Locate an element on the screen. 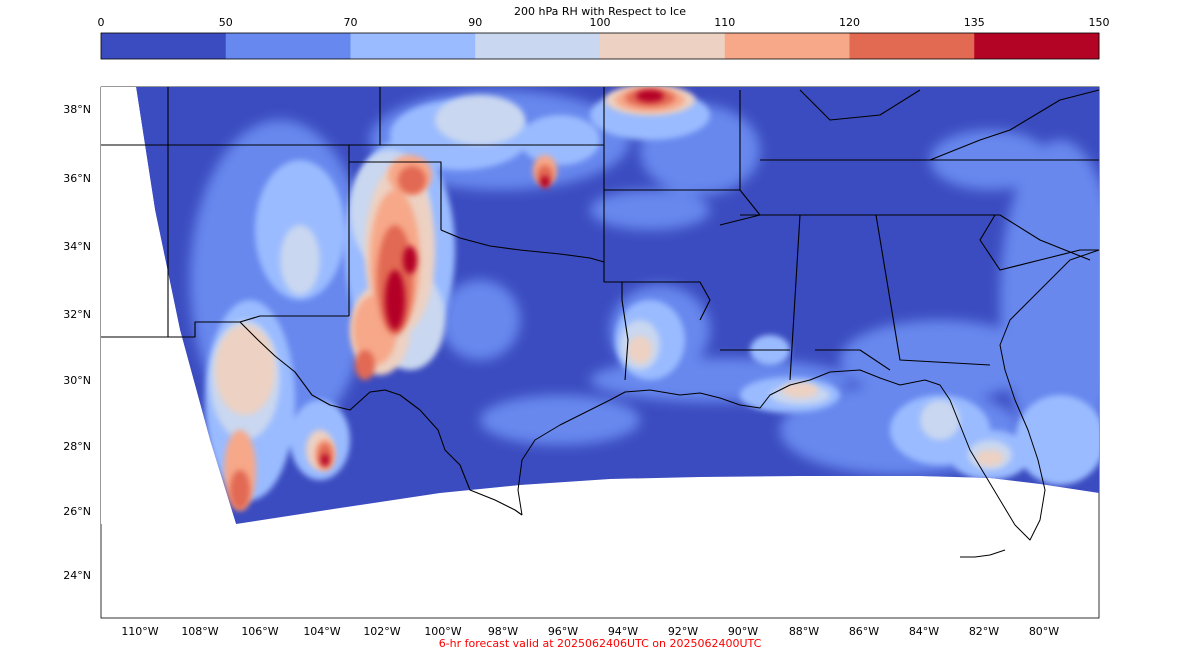 This screenshot has width=1200, height=650. longitude-label: 104°W is located at coordinates (321, 631).